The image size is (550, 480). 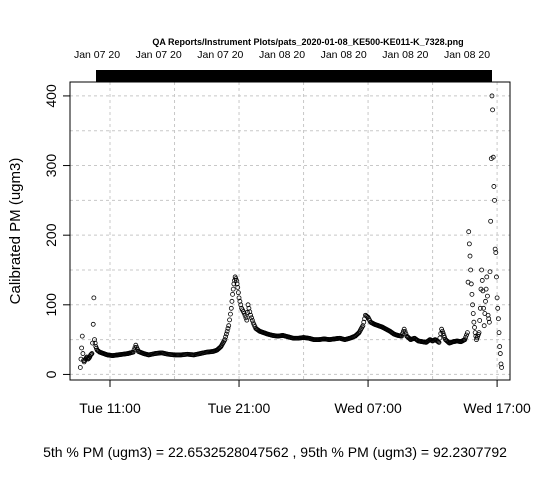 What do you see at coordinates (51, 166) in the screenshot?
I see `y-tick-label-3: 300` at bounding box center [51, 166].